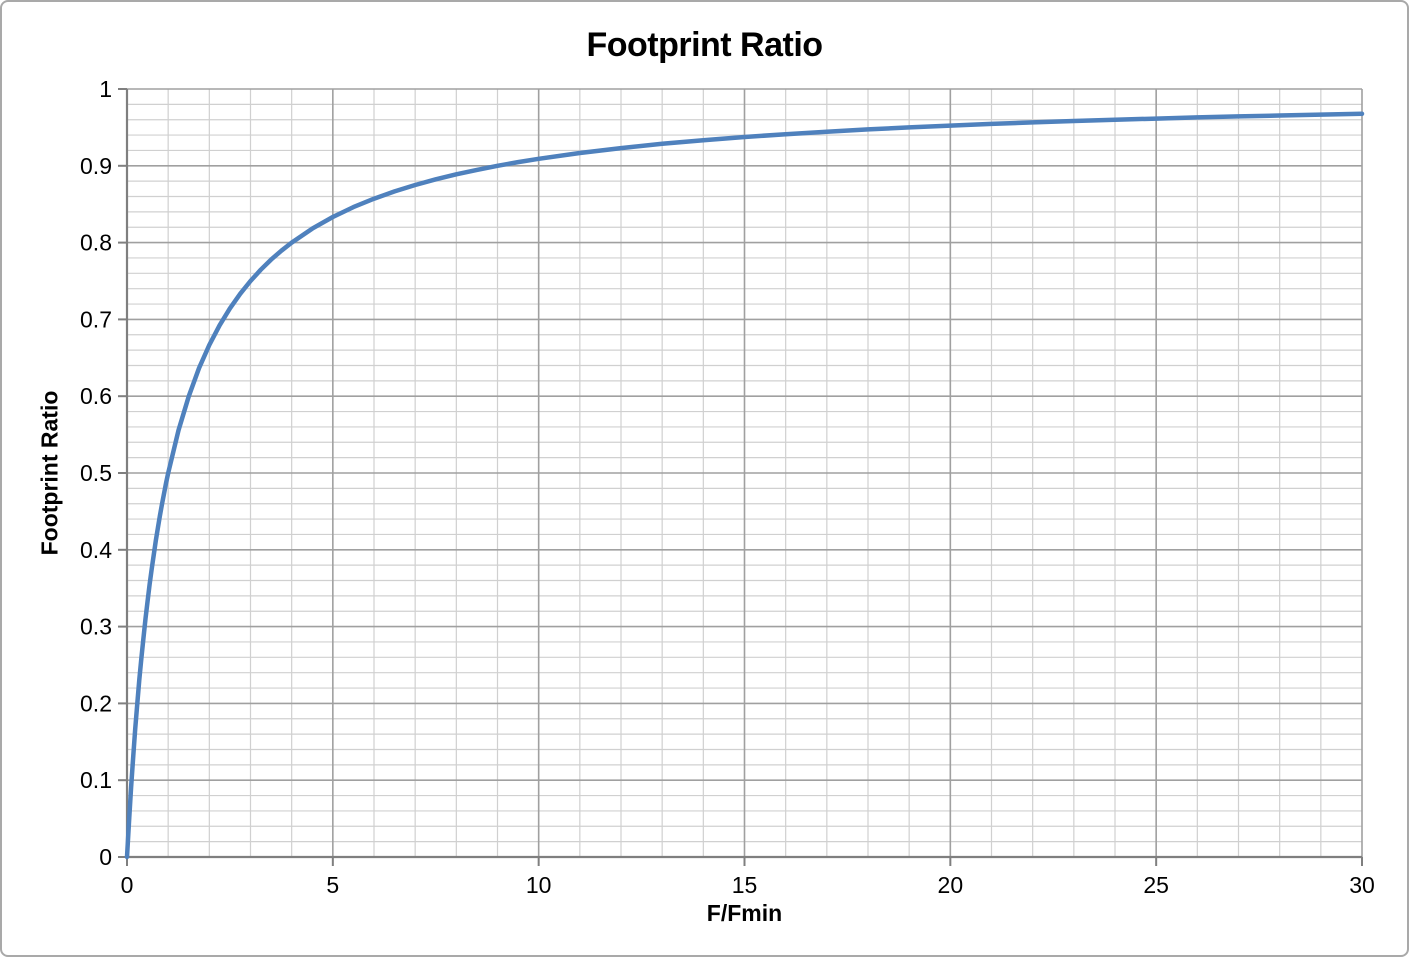 This screenshot has height=957, width=1409. I want to click on y-tick-label: 0.4, so click(96, 550).